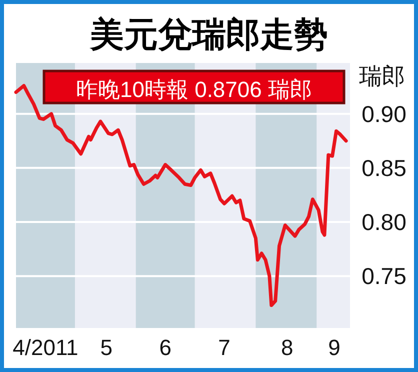  Describe the element at coordinates (208, 35) in the screenshot. I see `chart-title: 美元兌瑞郎走勢` at that location.